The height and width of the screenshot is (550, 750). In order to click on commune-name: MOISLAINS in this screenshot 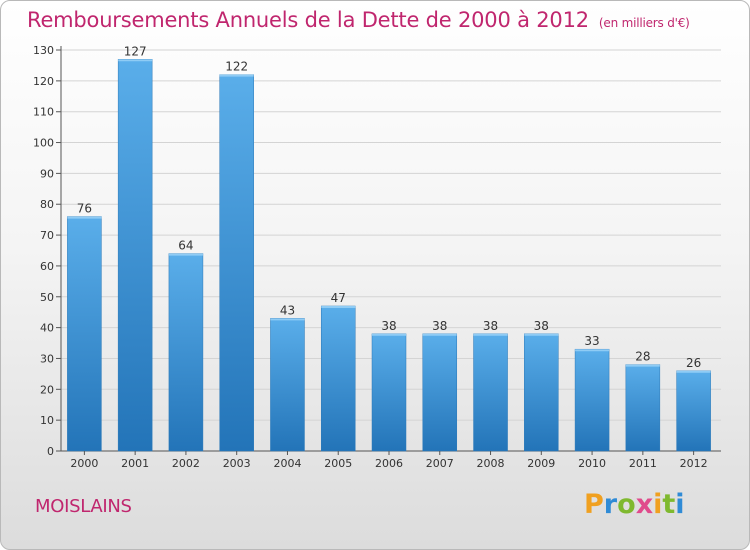, I will do `click(83, 506)`.